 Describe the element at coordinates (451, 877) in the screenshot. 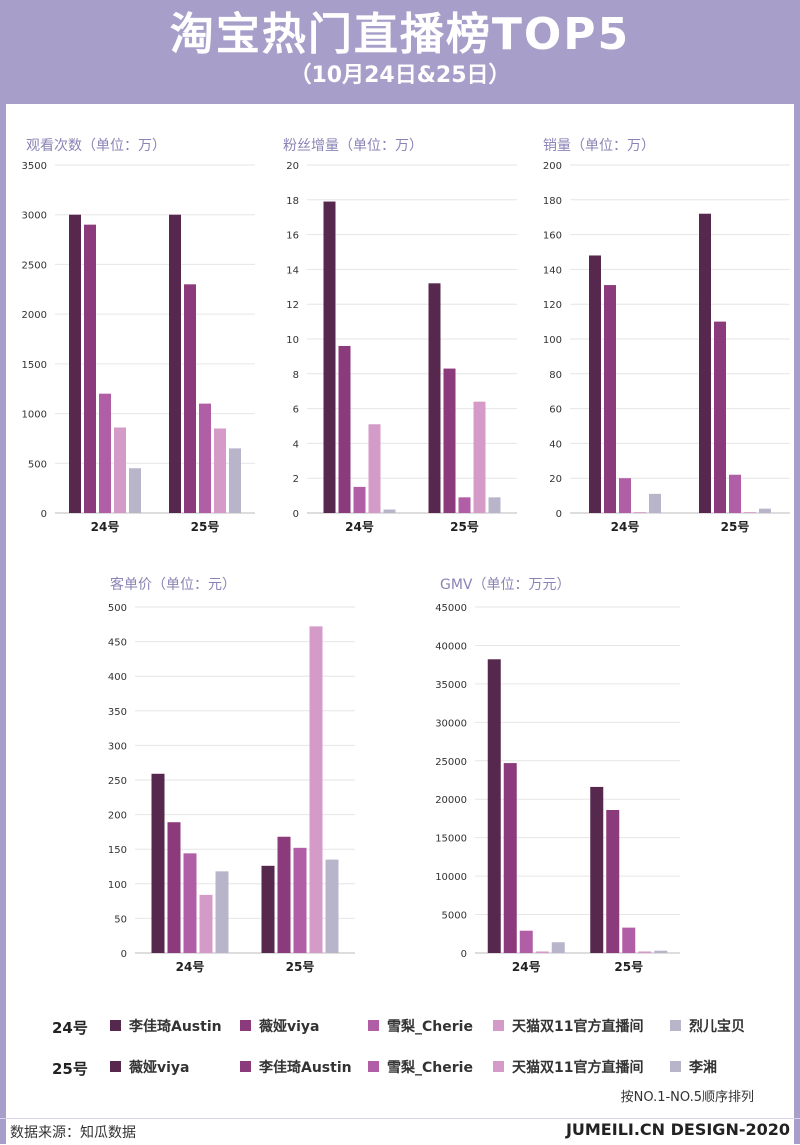

I see `y-tick-label: 10000` at that location.